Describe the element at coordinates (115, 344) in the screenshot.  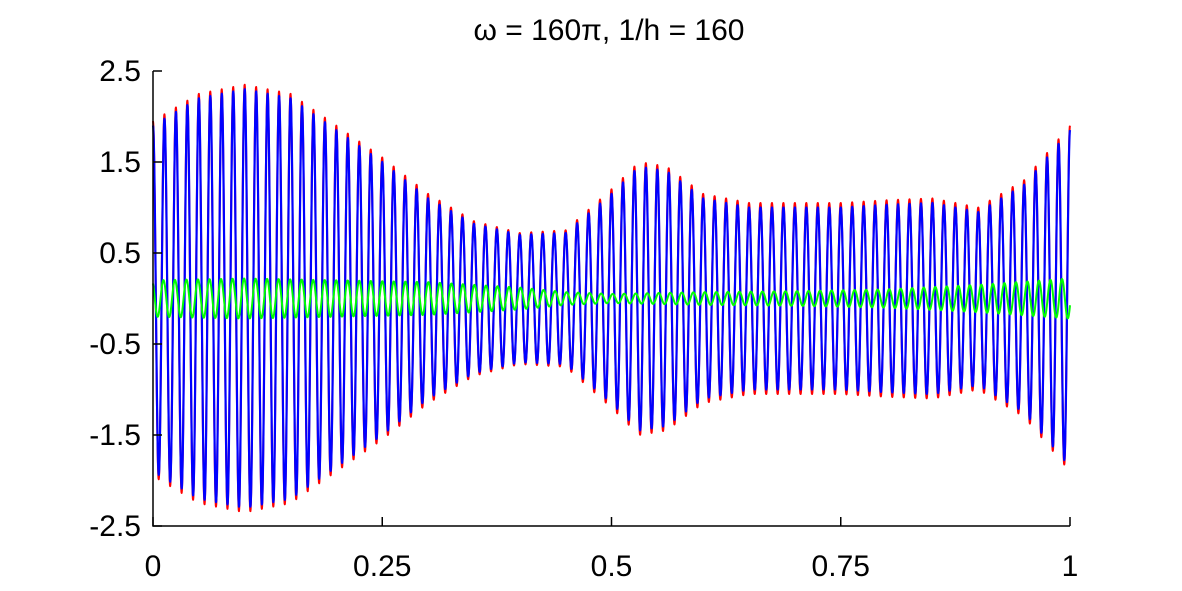
I see `y-tick-label: -0.5` at that location.